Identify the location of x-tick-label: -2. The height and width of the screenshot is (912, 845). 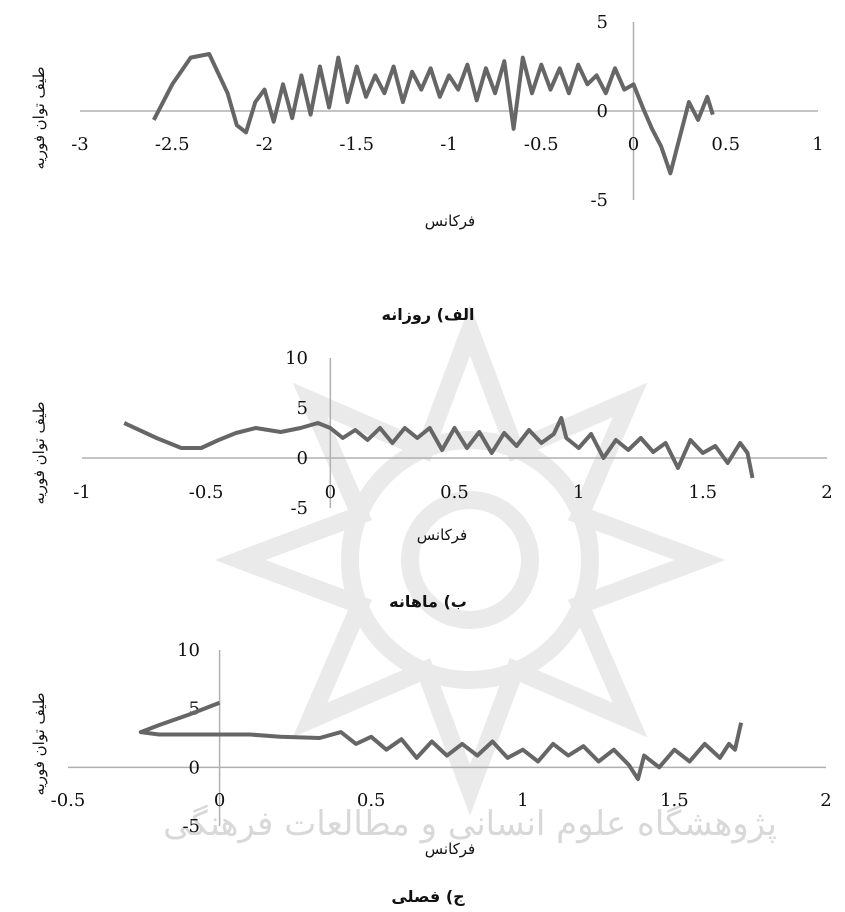
(265, 144).